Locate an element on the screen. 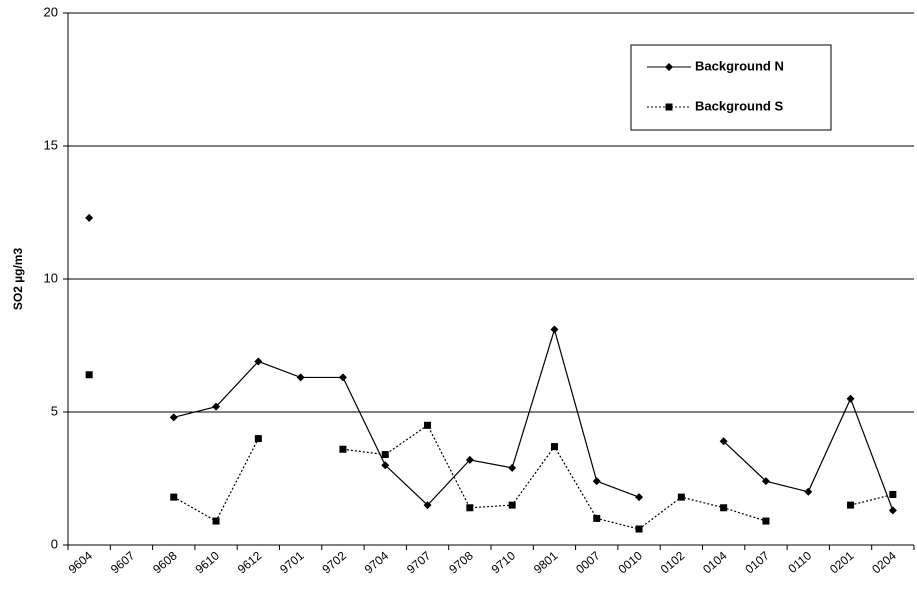  x-tick-label: 0107 is located at coordinates (757, 562).